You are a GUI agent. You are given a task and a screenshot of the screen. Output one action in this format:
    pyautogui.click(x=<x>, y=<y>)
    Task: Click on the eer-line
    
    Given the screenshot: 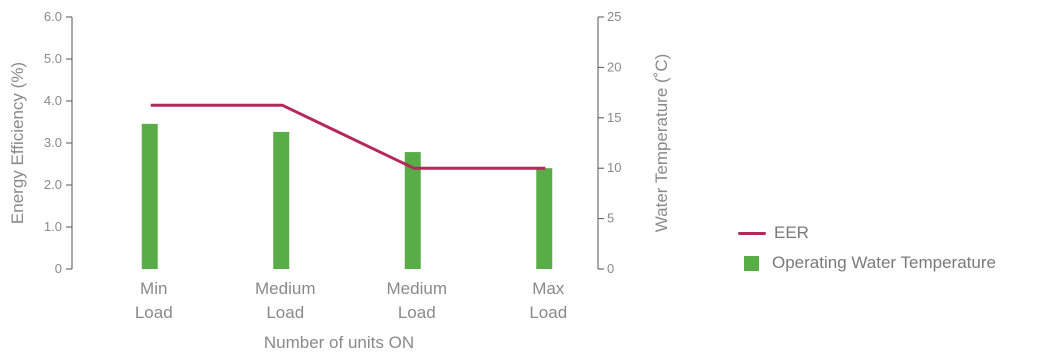 What is the action you would take?
    pyautogui.click(x=348, y=136)
    